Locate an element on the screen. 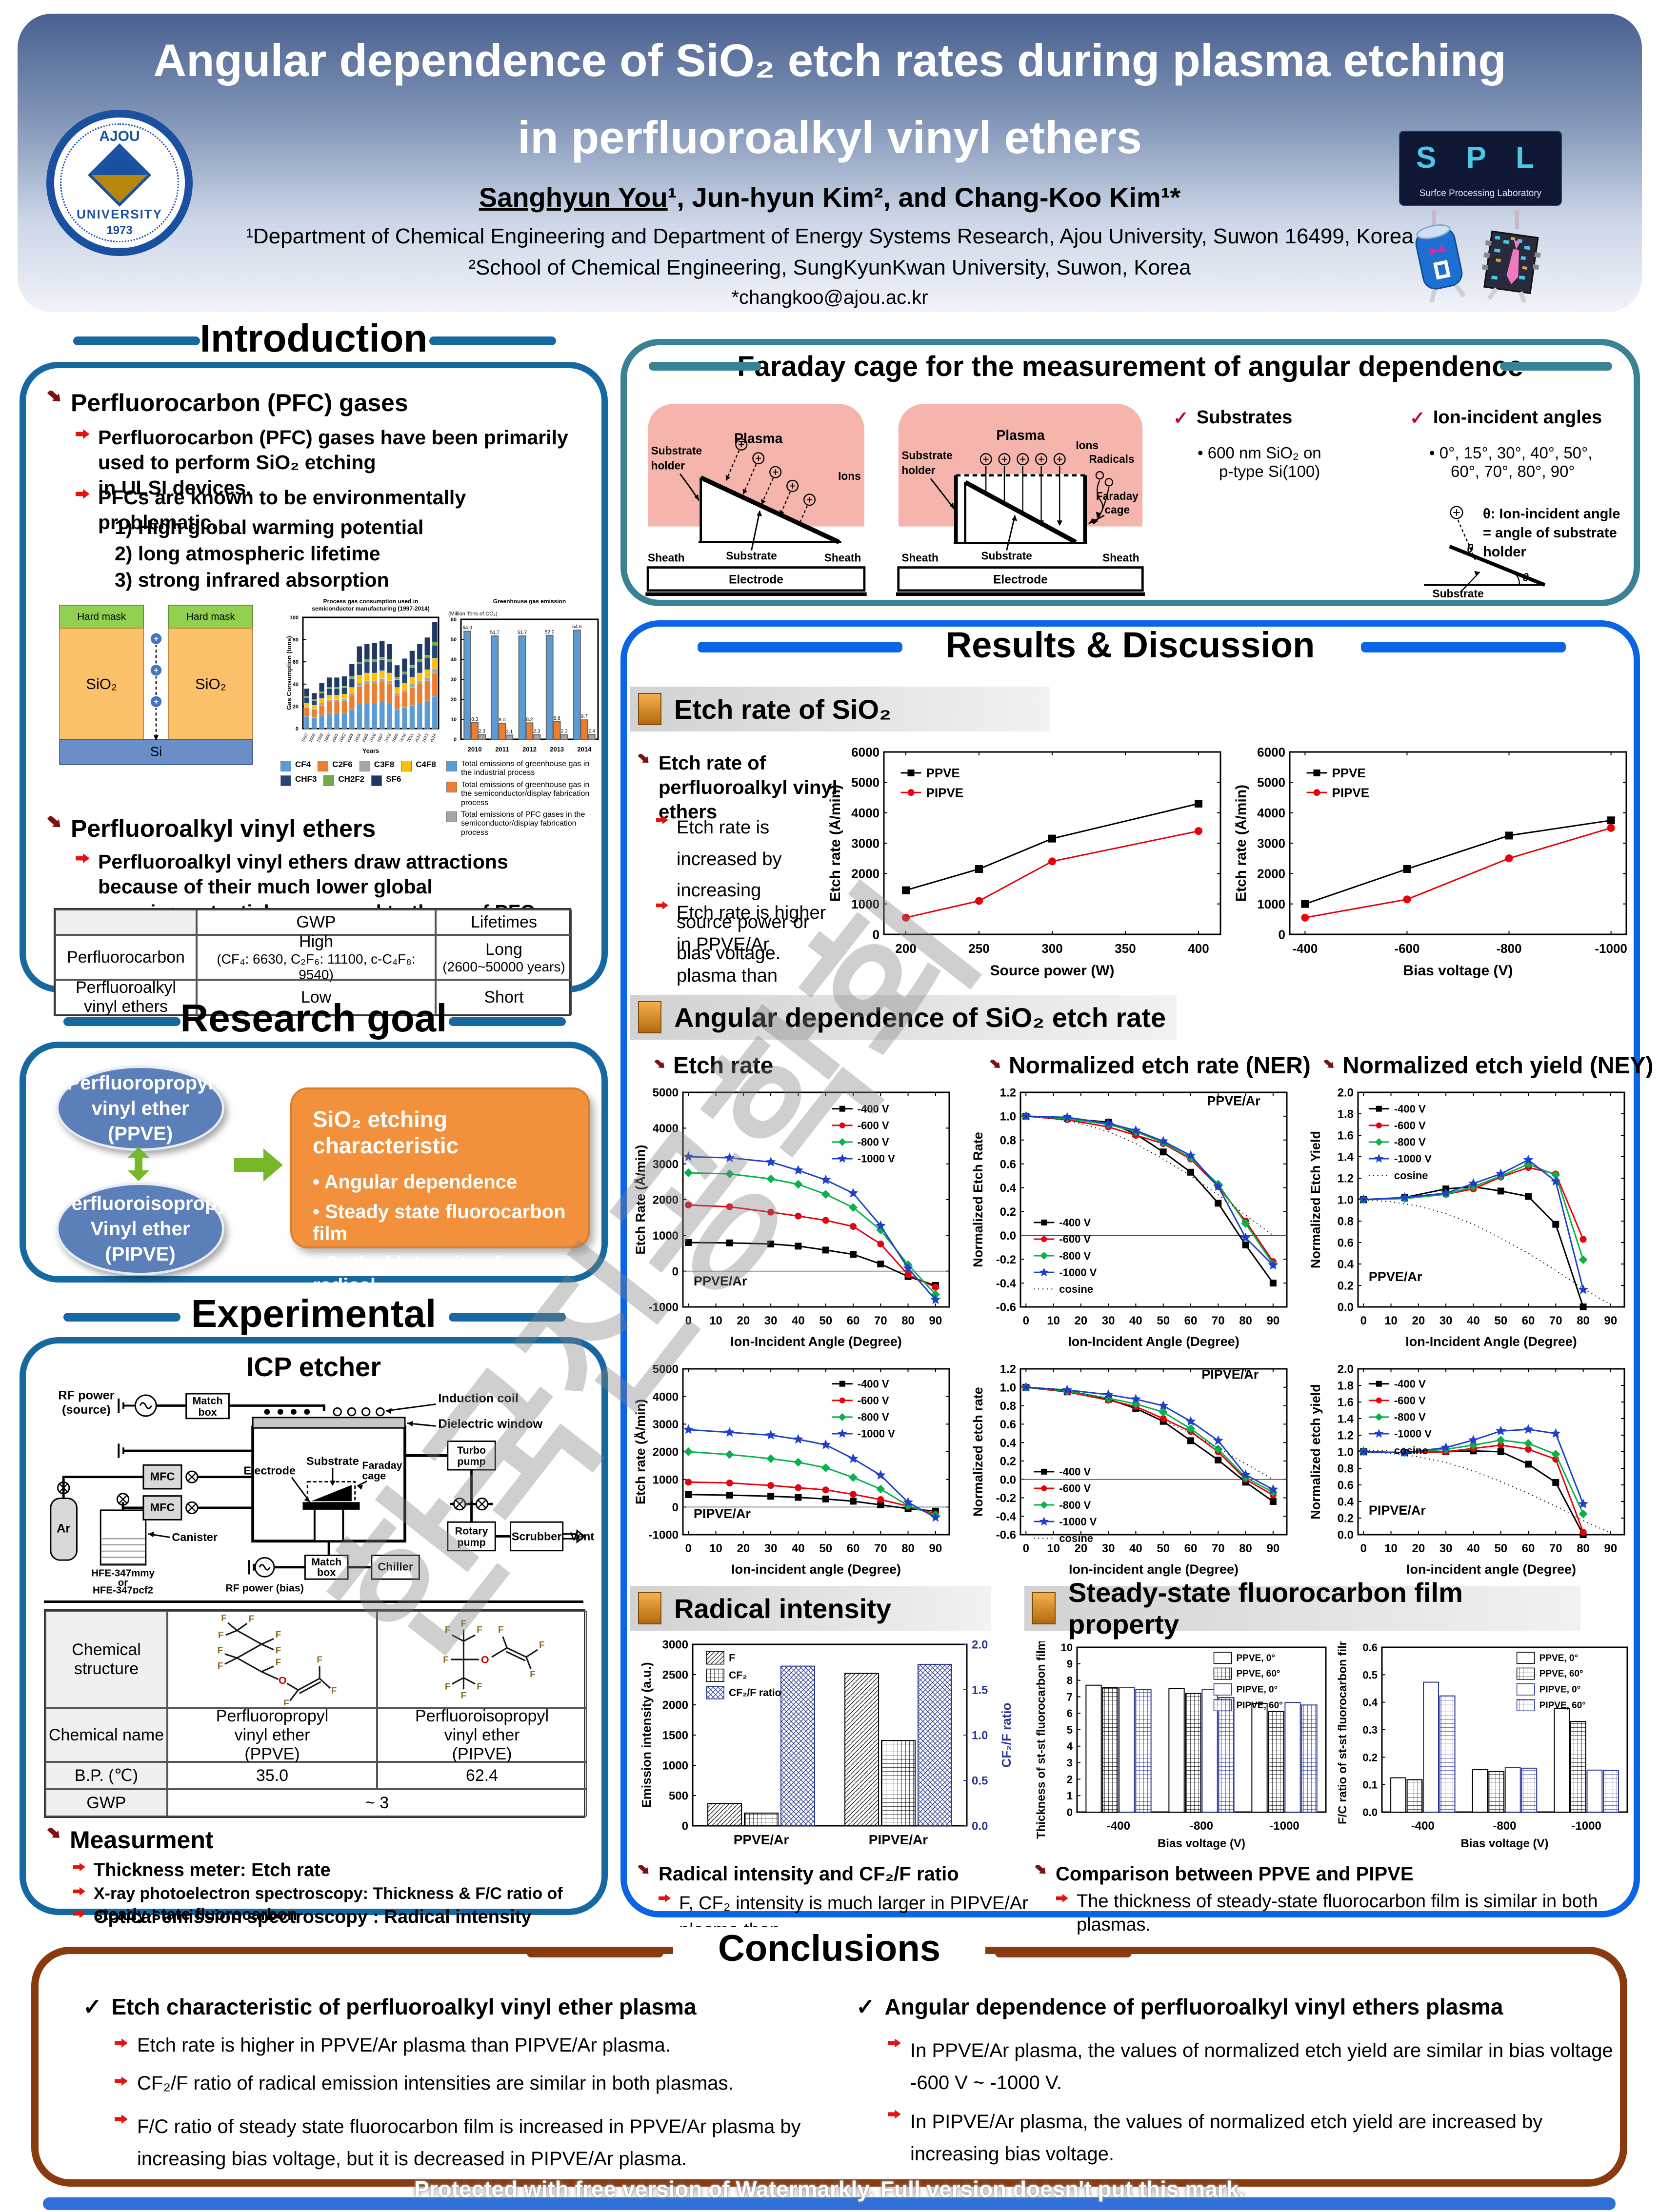 The height and width of the screenshot is (2212, 1659). svg-text: 10 is located at coordinates (1391, 1548).